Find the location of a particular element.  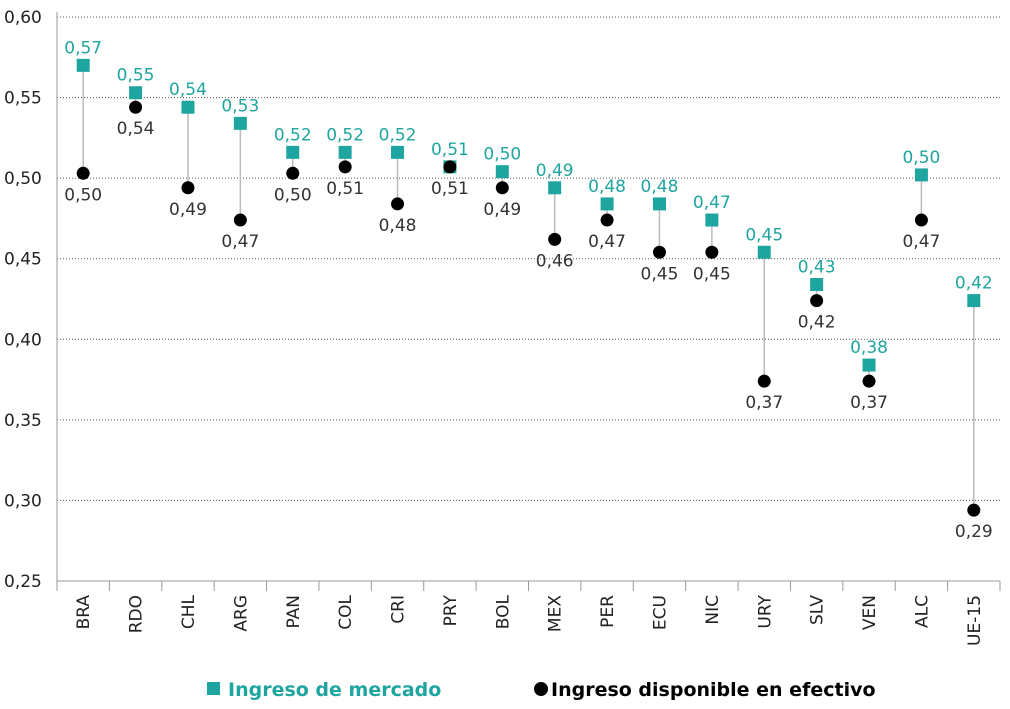

x-tick-label: CHL is located at coordinates (189, 611).